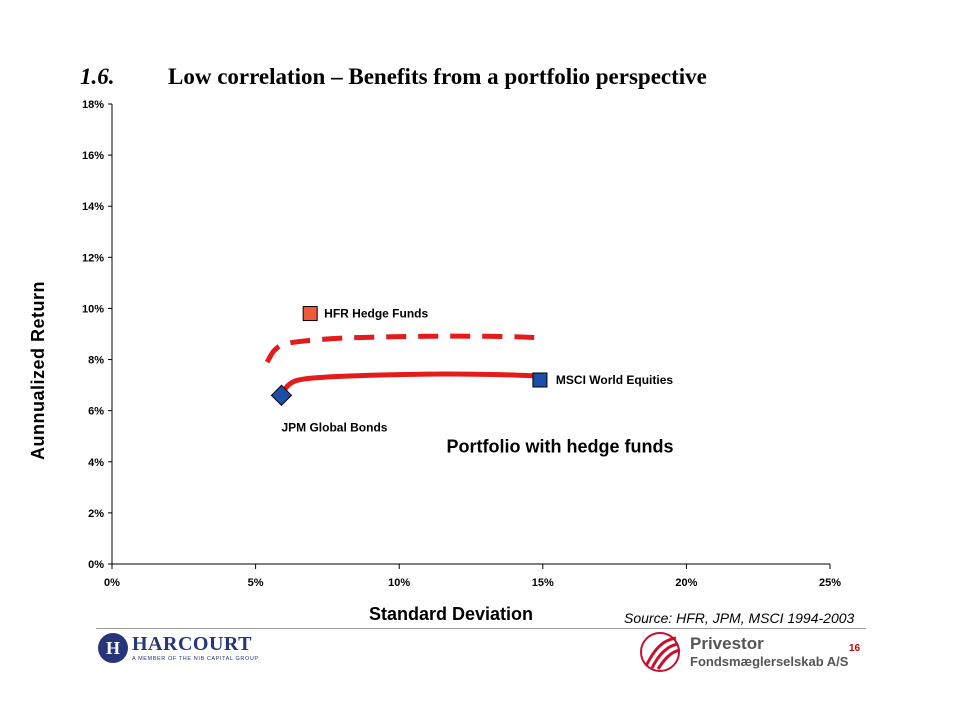  What do you see at coordinates (334, 427) in the screenshot?
I see `jpm-global-bonds-label: JPM Global Bonds` at bounding box center [334, 427].